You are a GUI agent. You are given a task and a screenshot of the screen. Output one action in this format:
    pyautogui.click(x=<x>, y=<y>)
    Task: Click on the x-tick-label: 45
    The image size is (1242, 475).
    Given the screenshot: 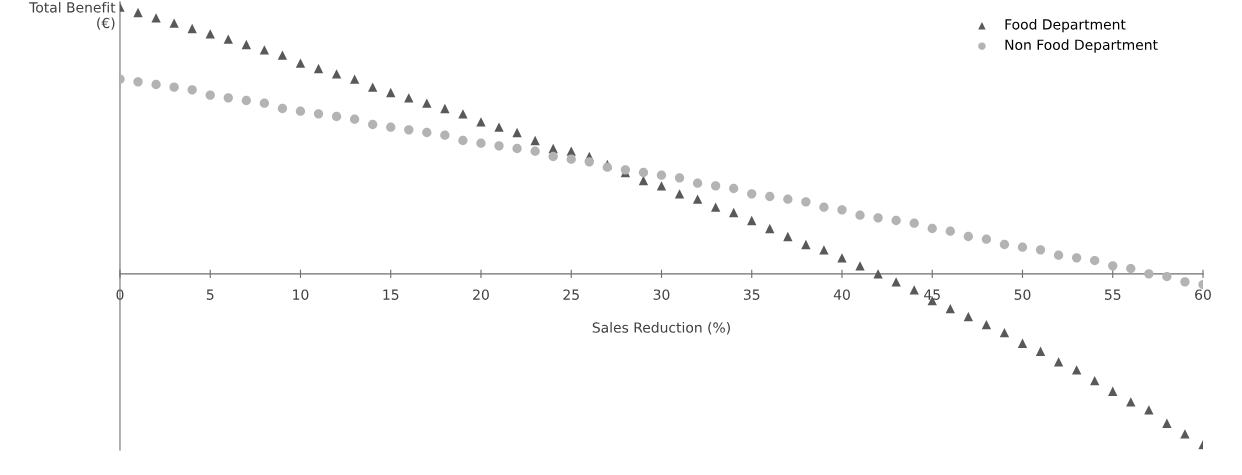 What is the action you would take?
    pyautogui.click(x=932, y=294)
    